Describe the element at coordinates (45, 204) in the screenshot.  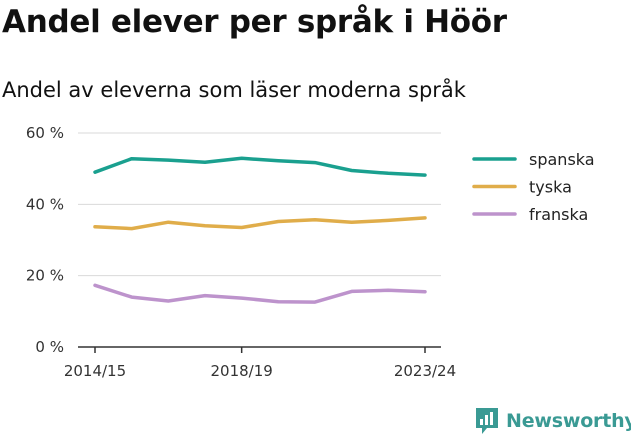
I see `y-tick-label: 40 %` at that location.